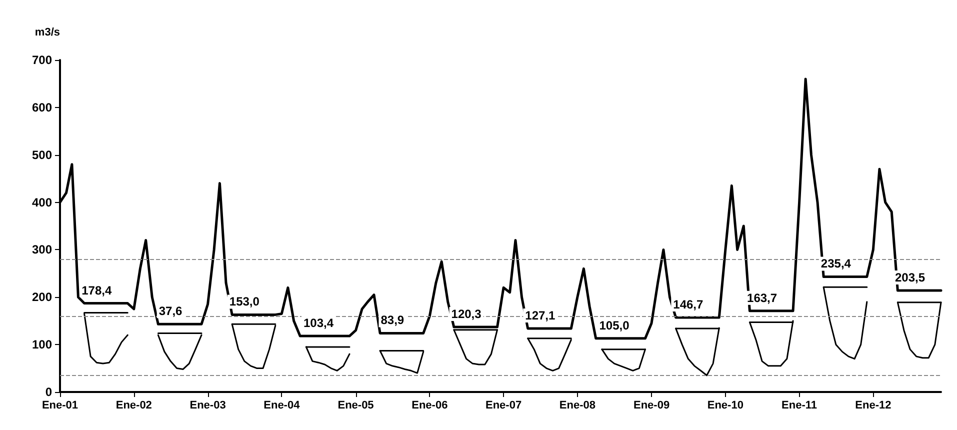 This screenshot has width=957, height=430. I want to click on x-tick-label: Ene-06, so click(430, 406).